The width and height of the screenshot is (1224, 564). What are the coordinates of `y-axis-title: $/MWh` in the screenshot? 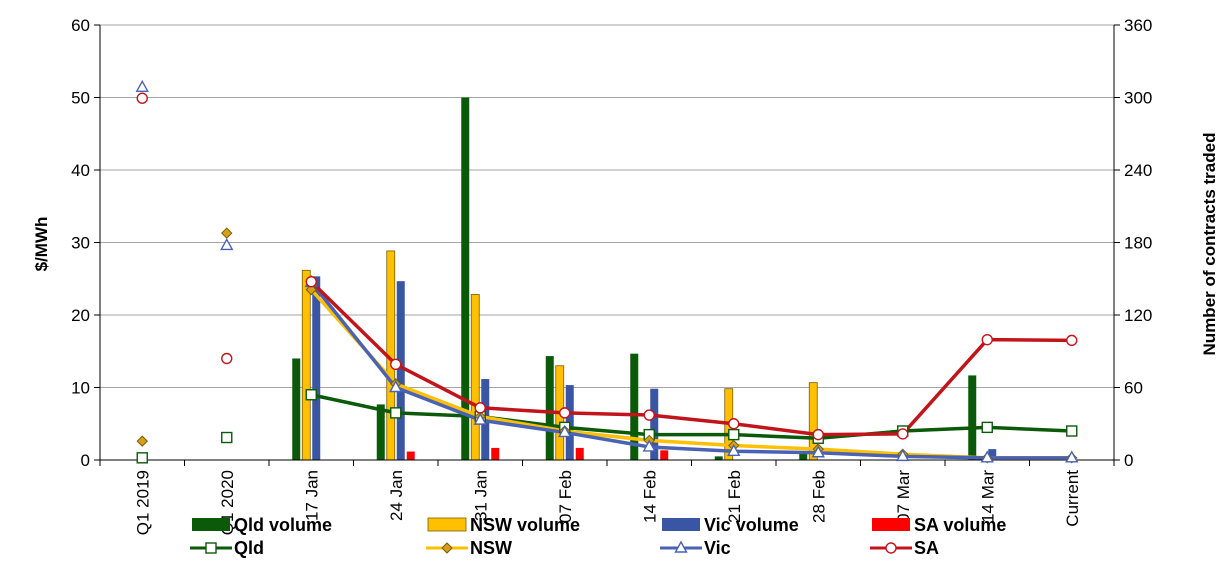 It's located at (41, 244).